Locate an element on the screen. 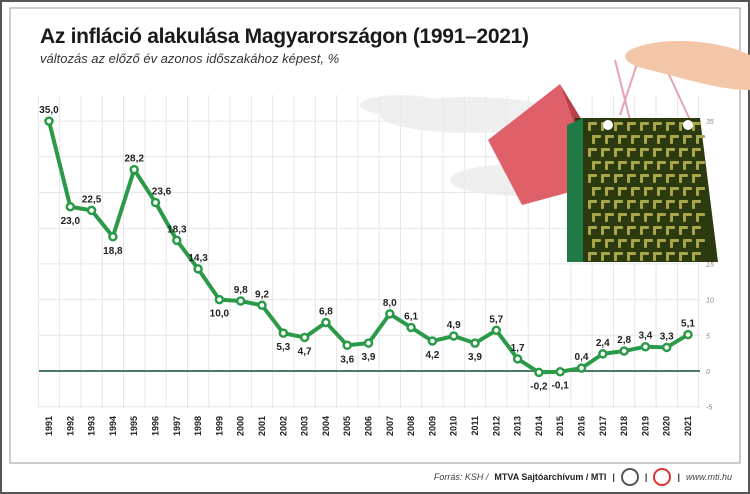 The width and height of the screenshot is (750, 494). data-label: -0,1 is located at coordinates (561, 386).